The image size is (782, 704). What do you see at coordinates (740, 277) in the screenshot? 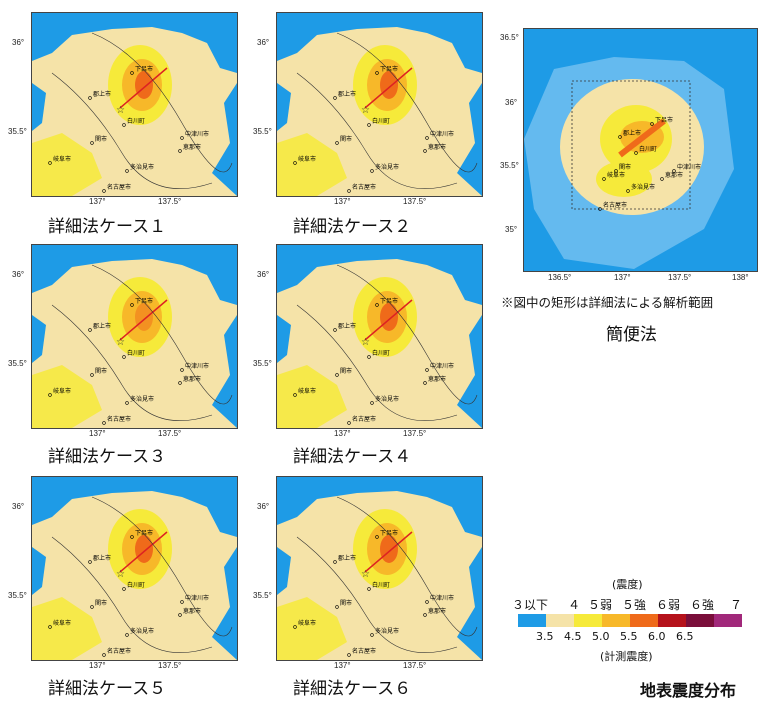
I see `lon-tick-138: 138°` at bounding box center [740, 277].